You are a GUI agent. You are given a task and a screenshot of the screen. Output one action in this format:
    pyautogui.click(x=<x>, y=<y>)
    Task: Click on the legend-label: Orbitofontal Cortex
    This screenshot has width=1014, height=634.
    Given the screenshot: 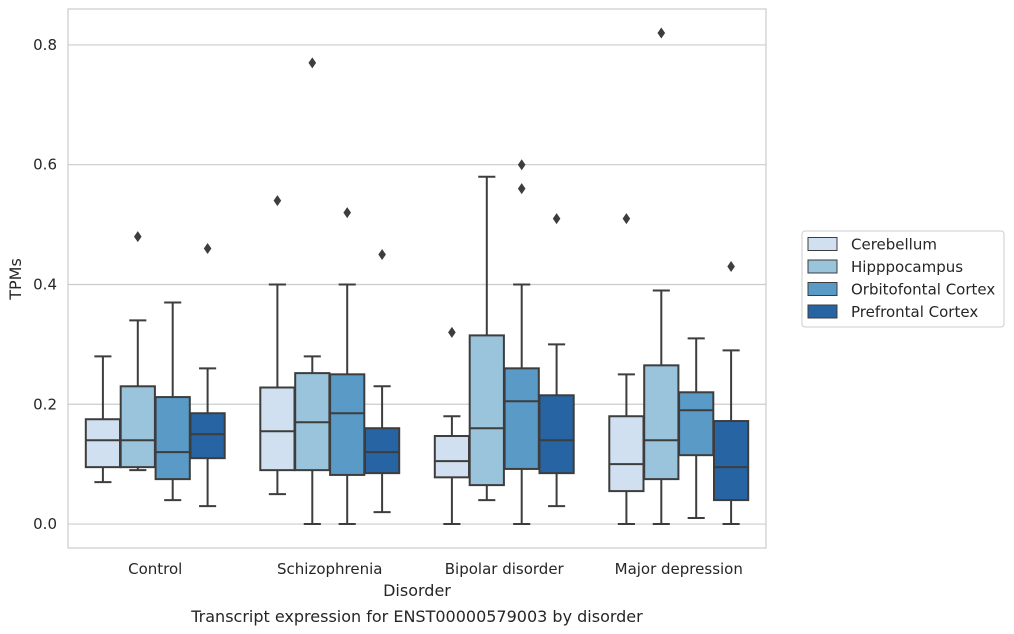 What is the action you would take?
    pyautogui.click(x=923, y=290)
    